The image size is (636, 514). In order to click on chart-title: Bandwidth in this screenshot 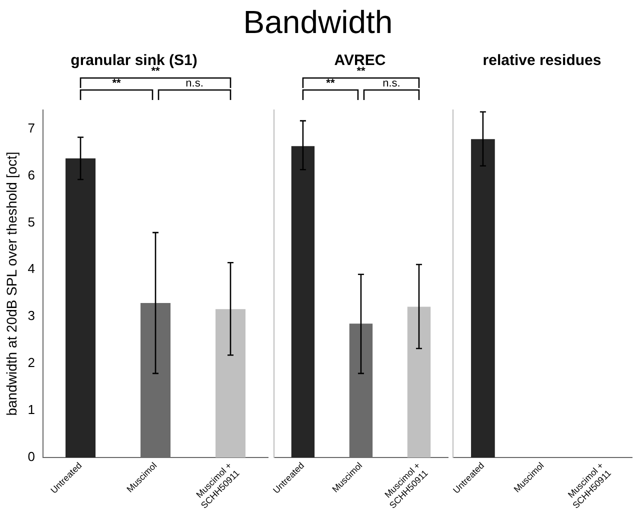, I will do `click(318, 22)`.